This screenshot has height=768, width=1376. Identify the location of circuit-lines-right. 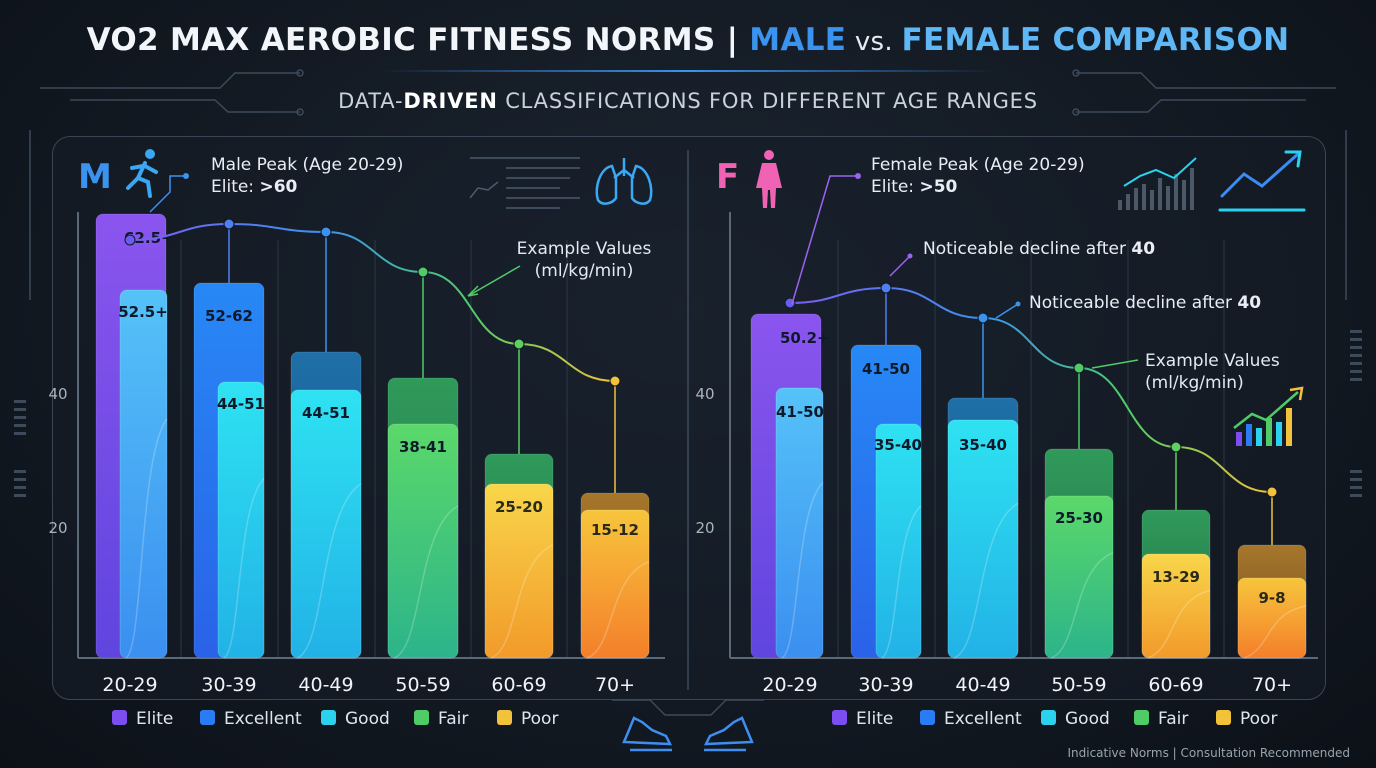
(1209, 184).